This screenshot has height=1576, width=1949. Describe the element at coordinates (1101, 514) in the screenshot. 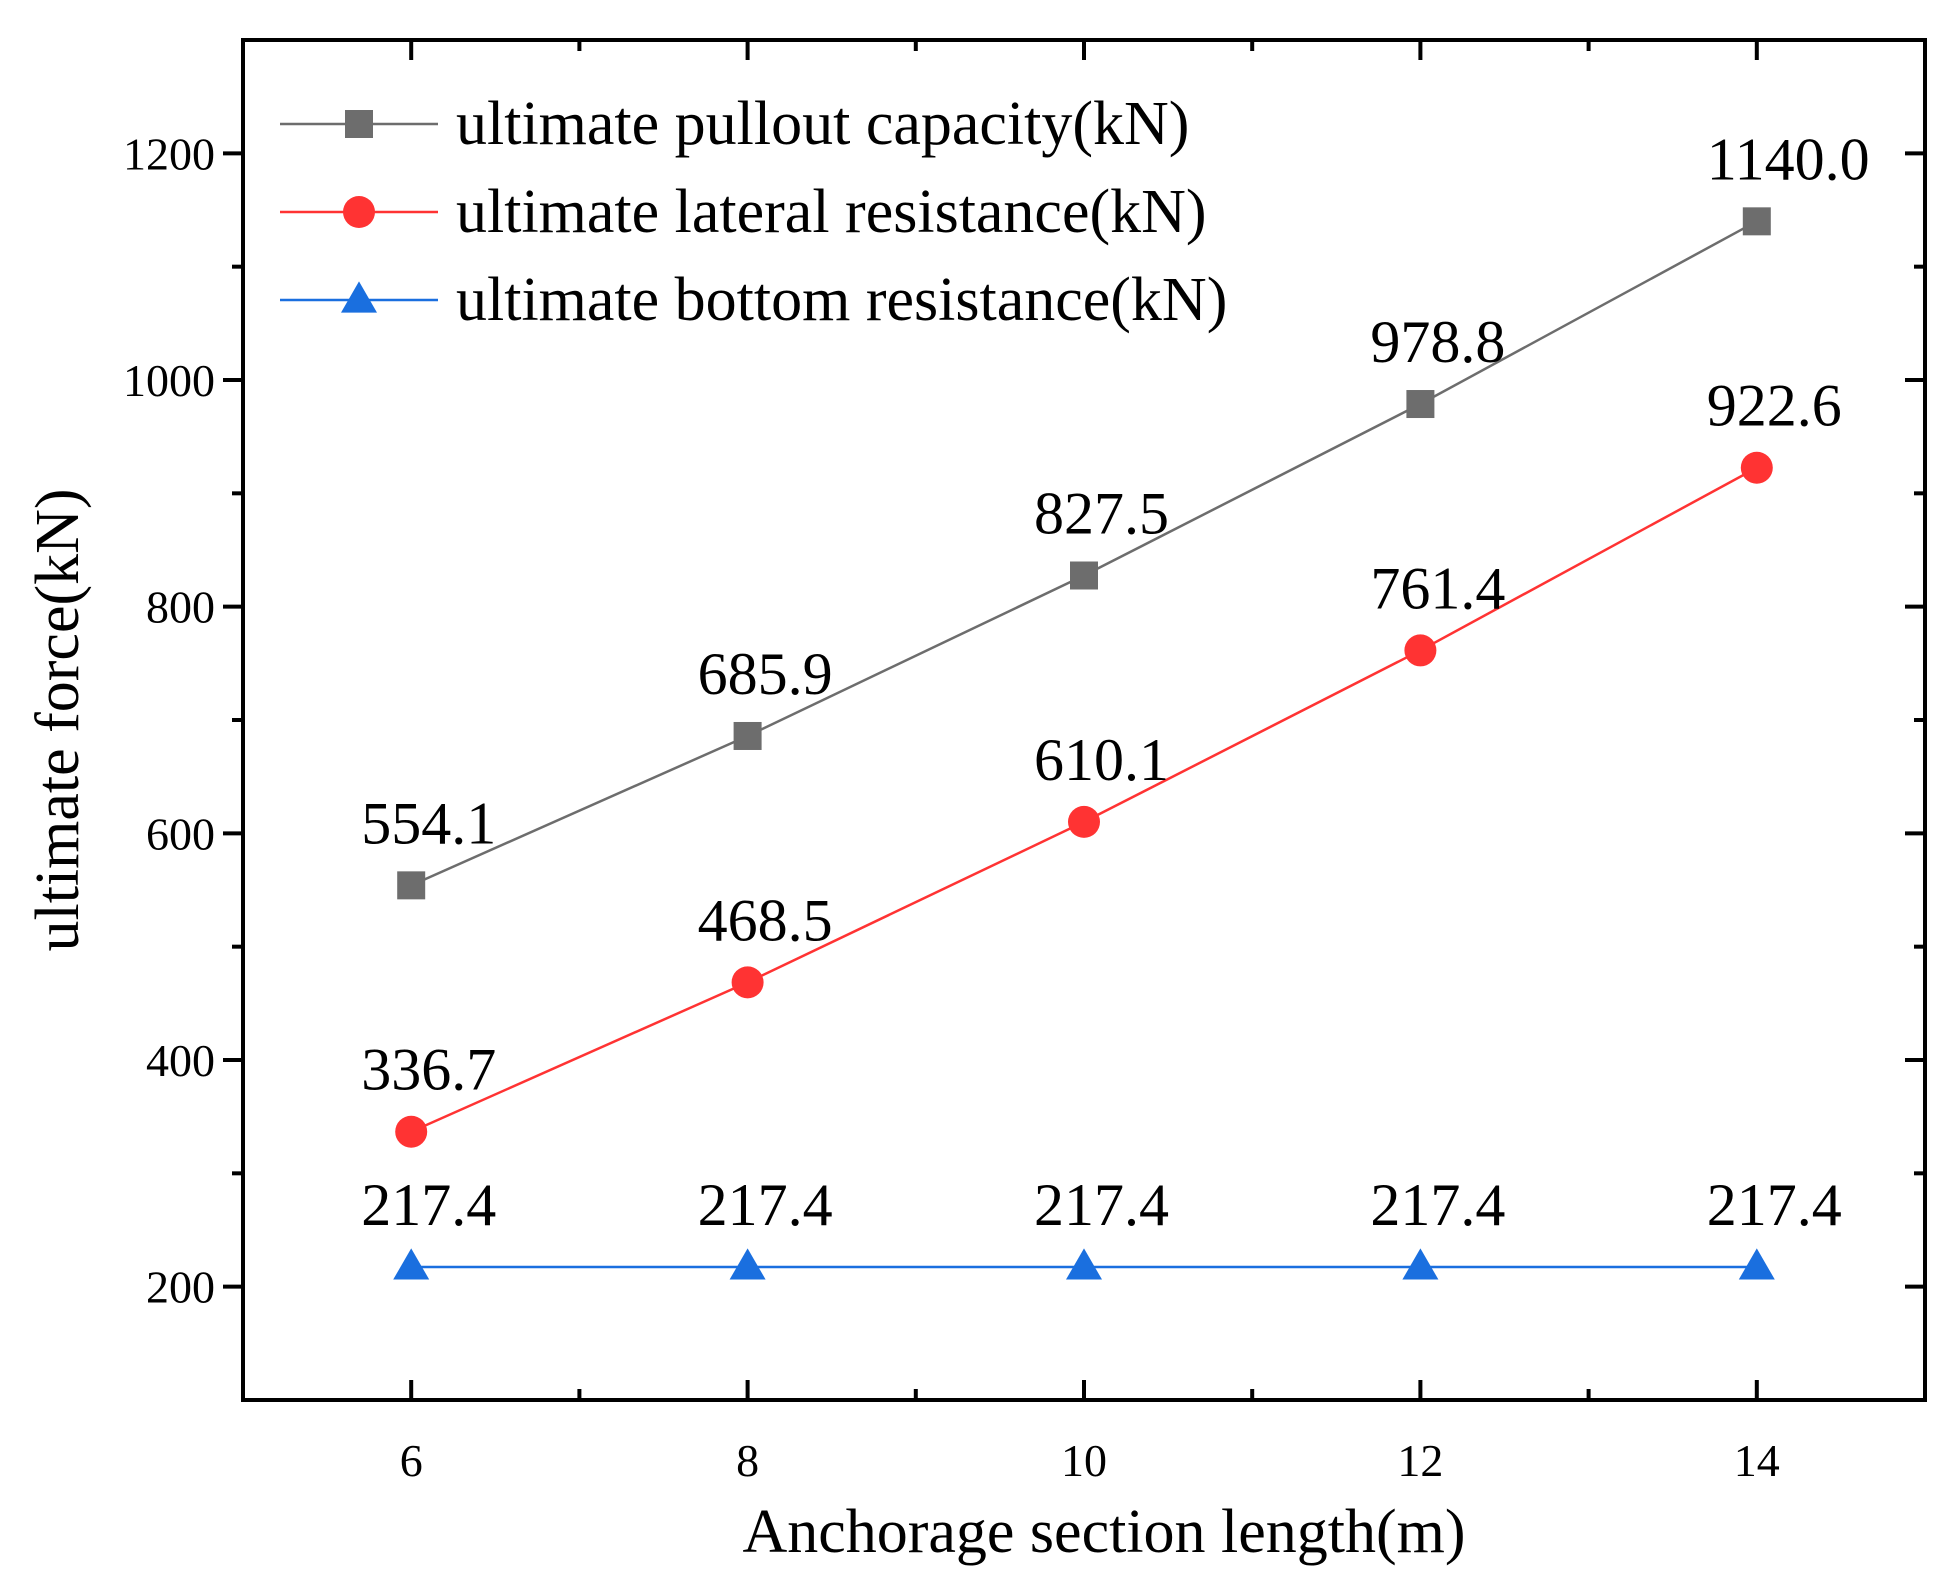

I see `data-label: 827.5` at that location.